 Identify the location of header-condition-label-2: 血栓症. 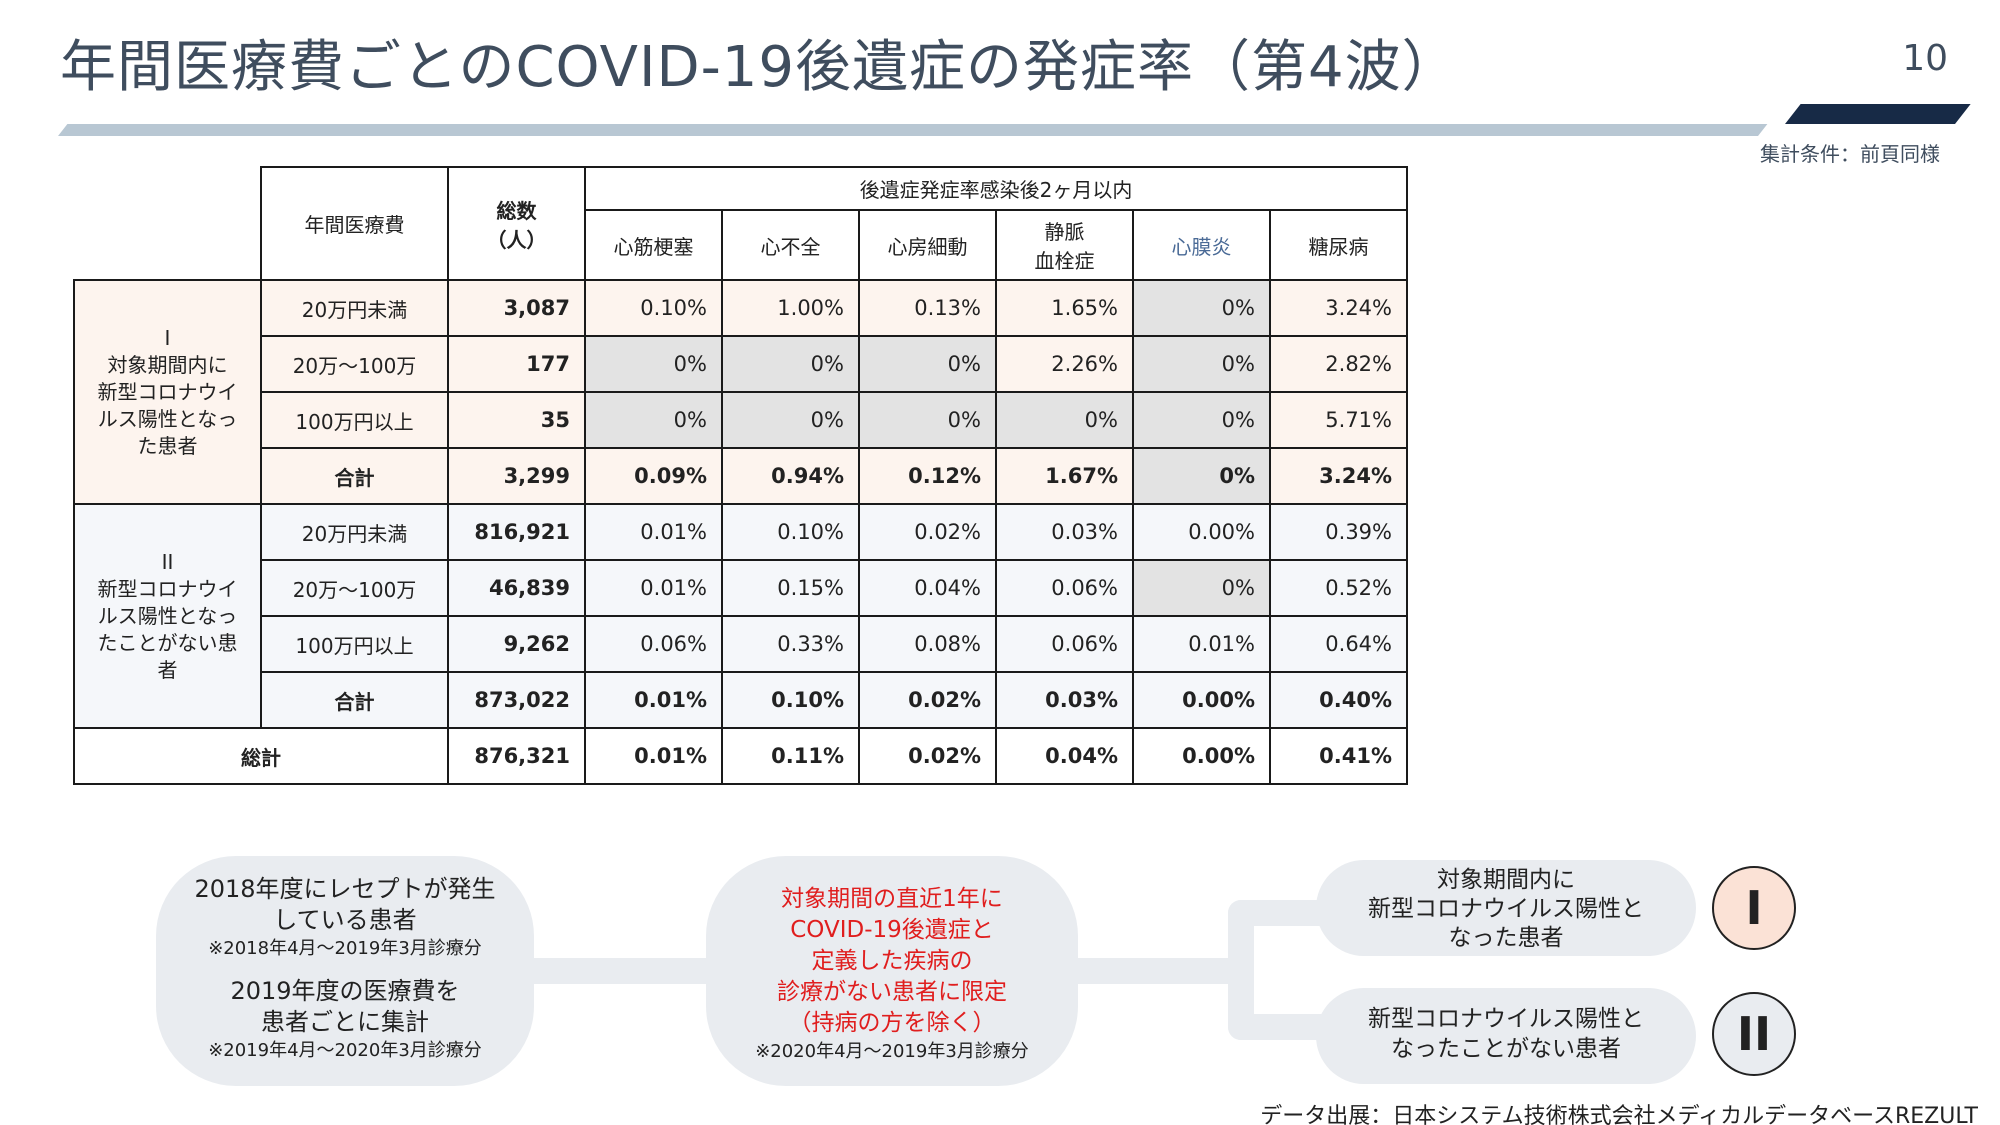
(1064, 261).